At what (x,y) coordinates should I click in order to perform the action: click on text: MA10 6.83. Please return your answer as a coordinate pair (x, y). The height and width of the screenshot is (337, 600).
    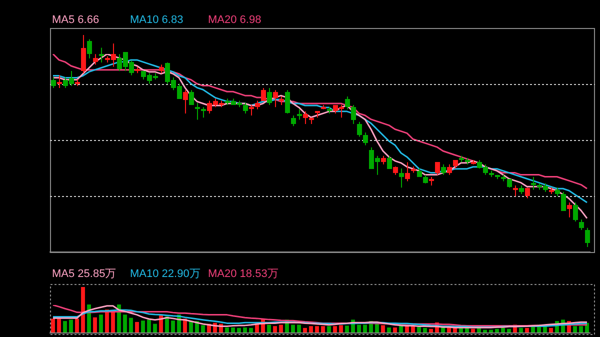
    Looking at the image, I should click on (157, 20).